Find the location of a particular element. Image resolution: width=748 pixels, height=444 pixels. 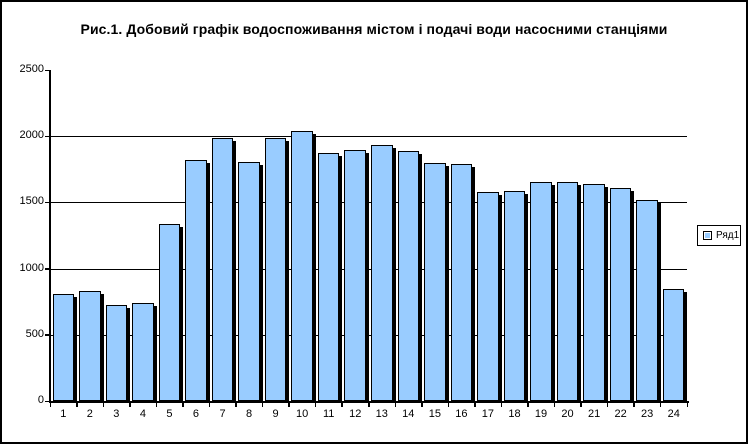

x-axis-label: 11 is located at coordinates (328, 414).